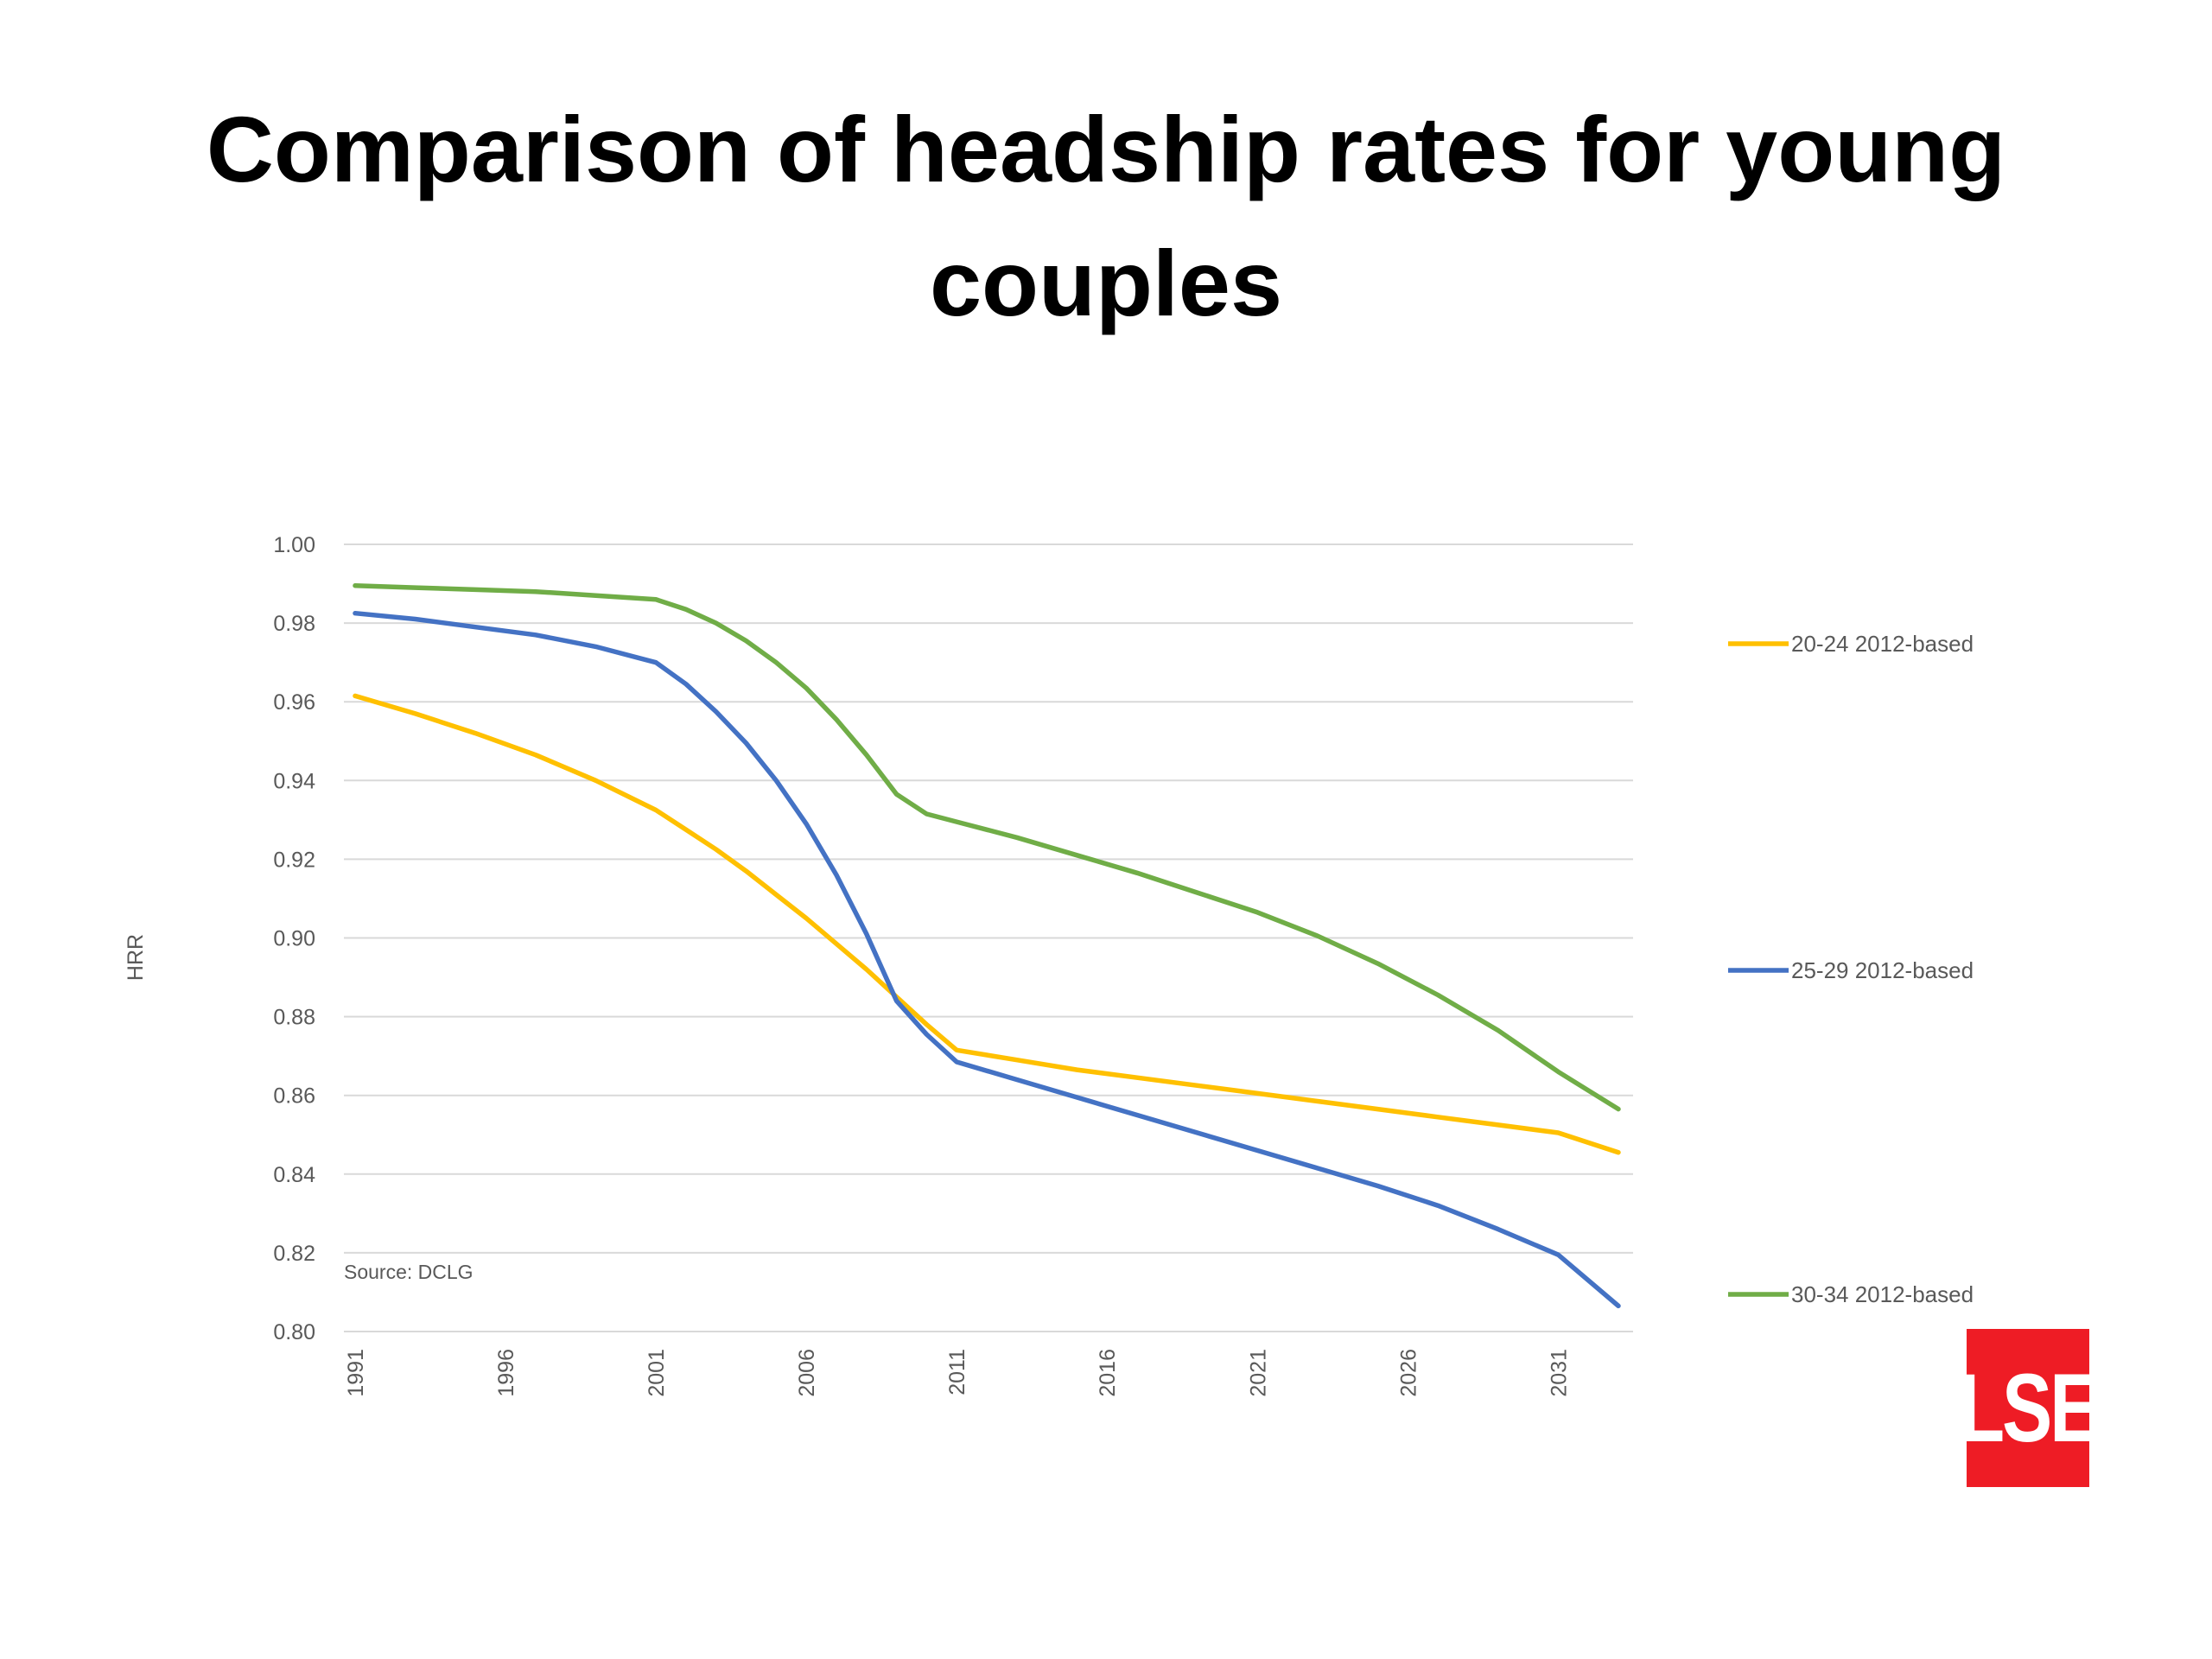  I want to click on x-tick-label: 2006, so click(807, 1373).